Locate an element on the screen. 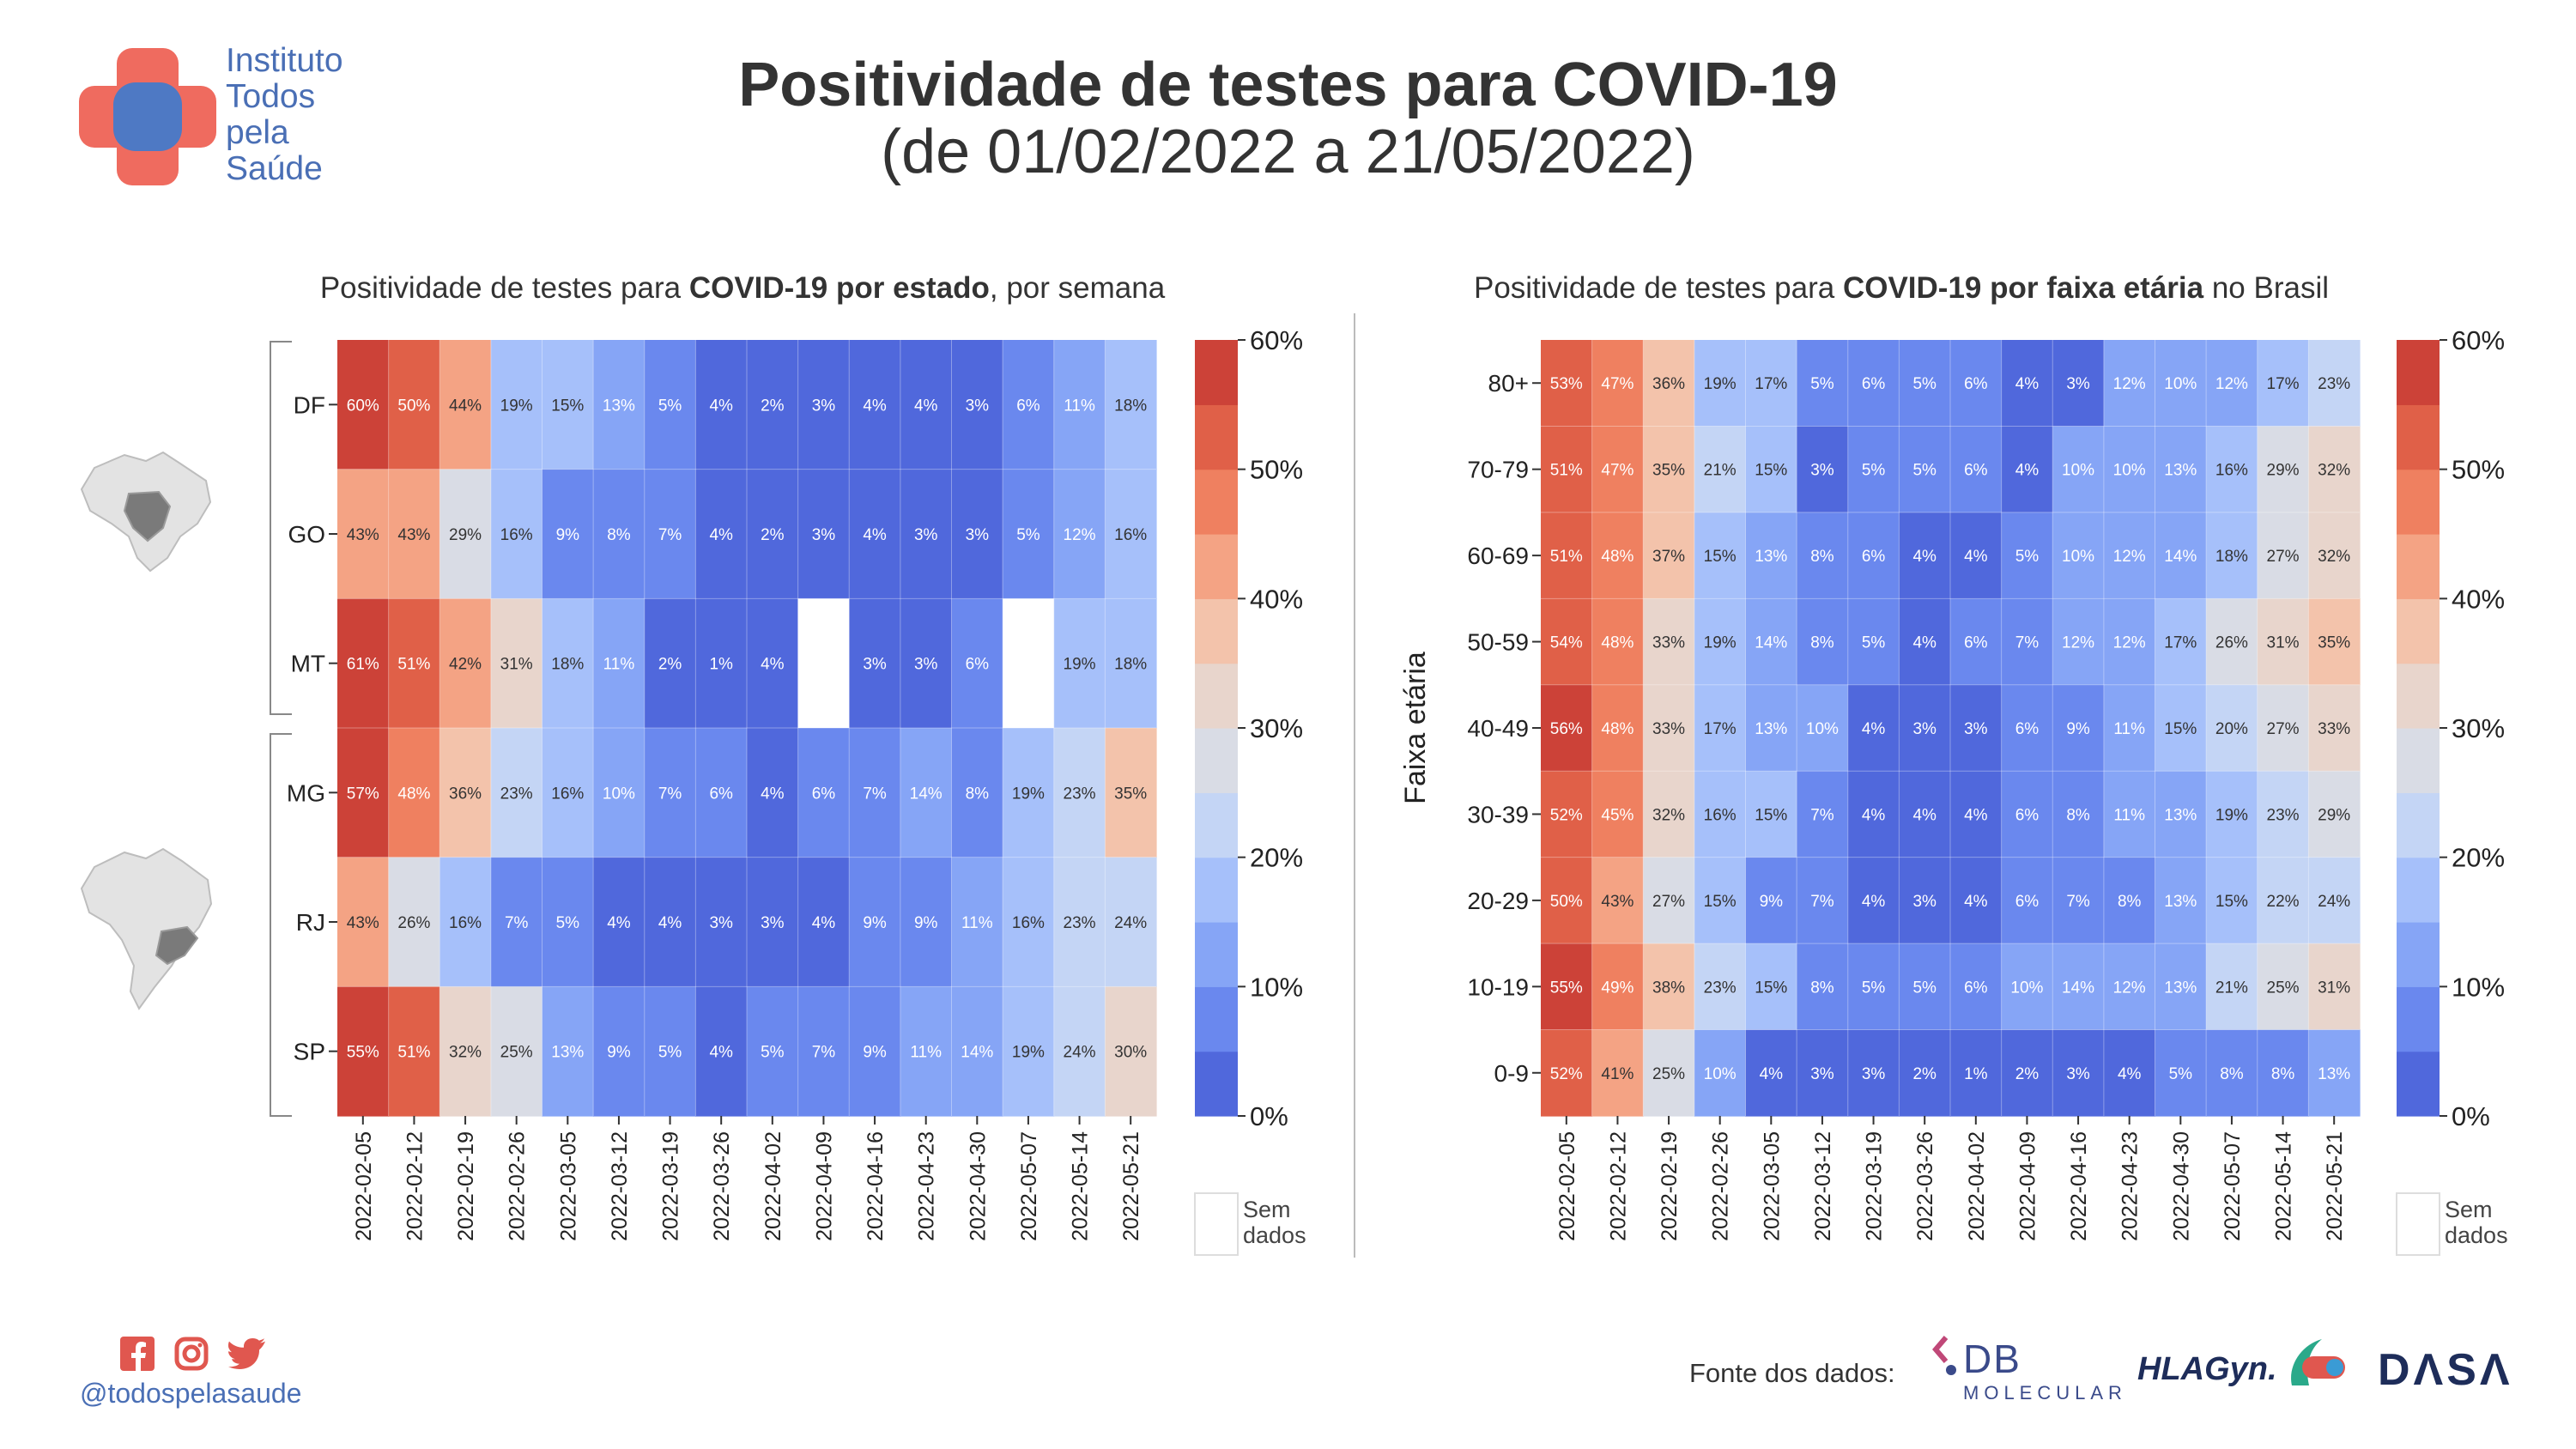  cell-label: 9% is located at coordinates (2078, 729).